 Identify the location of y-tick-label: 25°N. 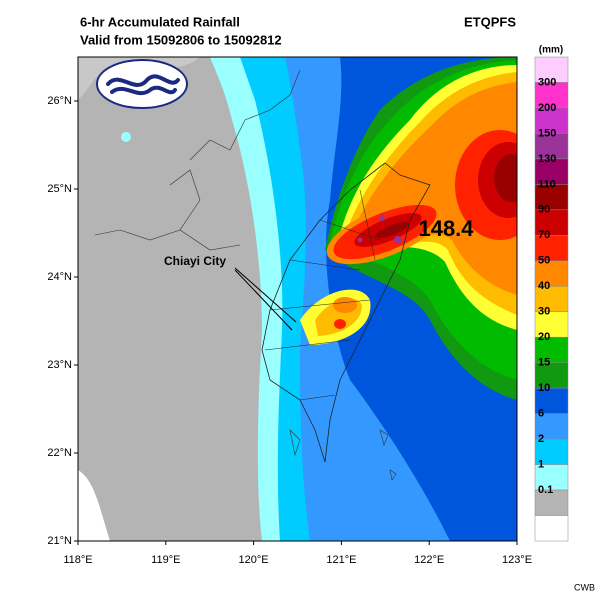
(59, 189).